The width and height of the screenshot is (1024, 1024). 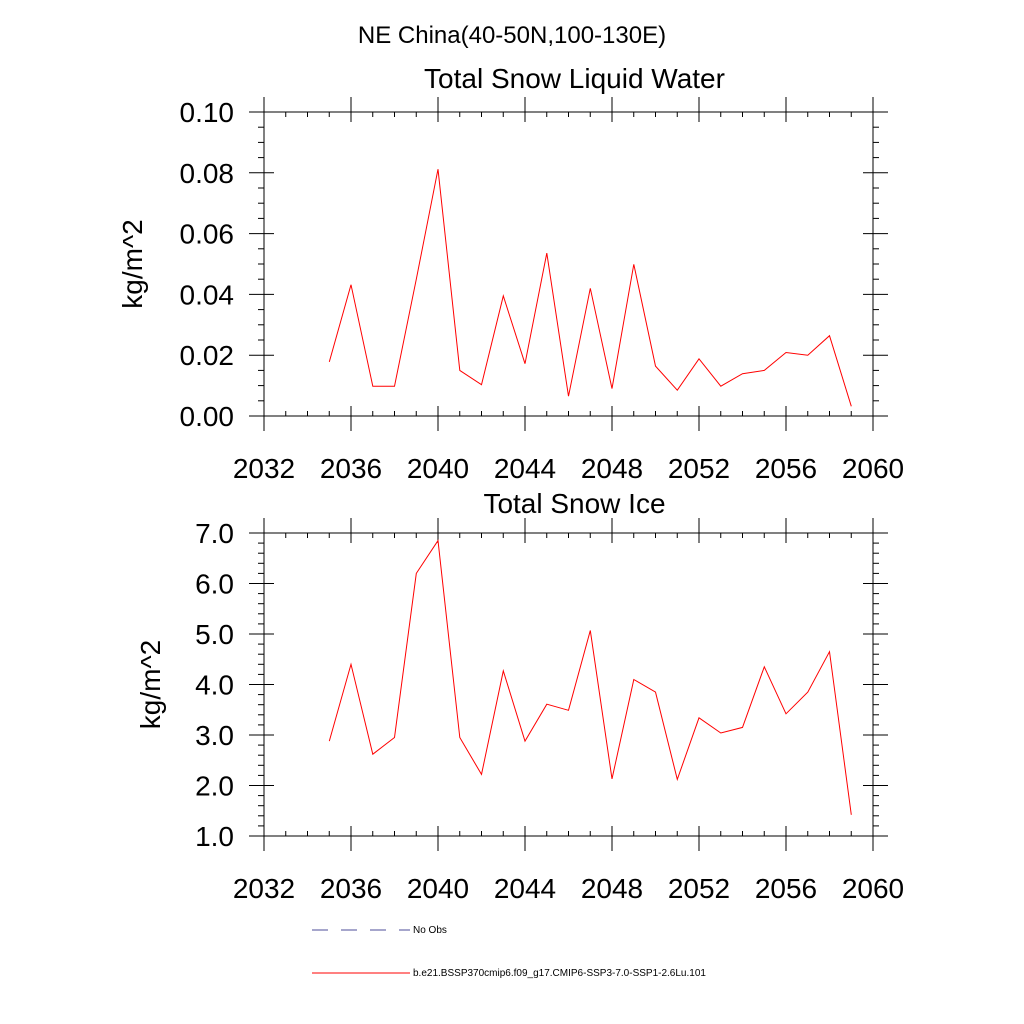 I want to click on y-tick-label: 5.0, so click(x=214, y=634).